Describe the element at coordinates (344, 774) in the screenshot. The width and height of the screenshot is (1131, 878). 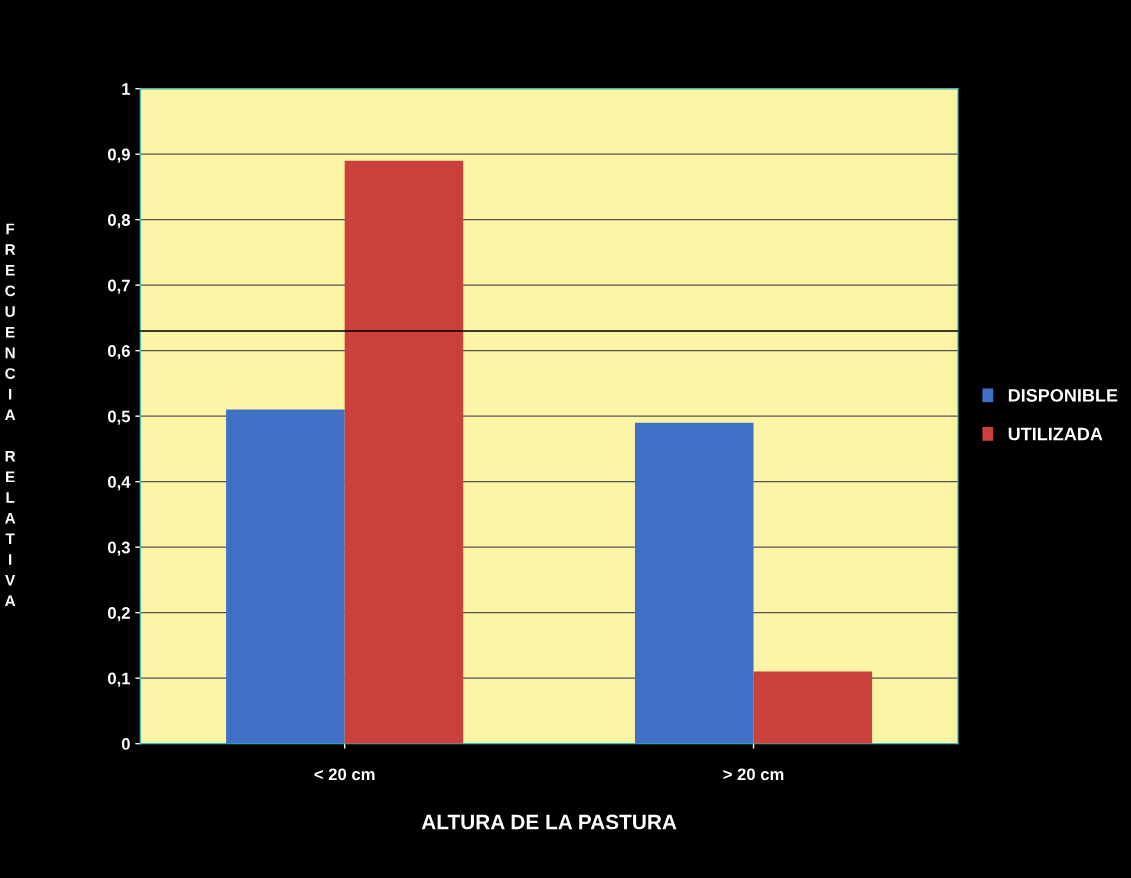
I see `x-tick-label: < 20 cm` at that location.